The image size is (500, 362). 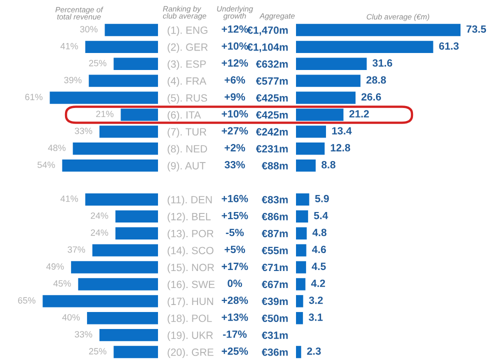 What do you see at coordinates (191, 235) in the screenshot?
I see `y-tick-label: (13). POR` at bounding box center [191, 235].